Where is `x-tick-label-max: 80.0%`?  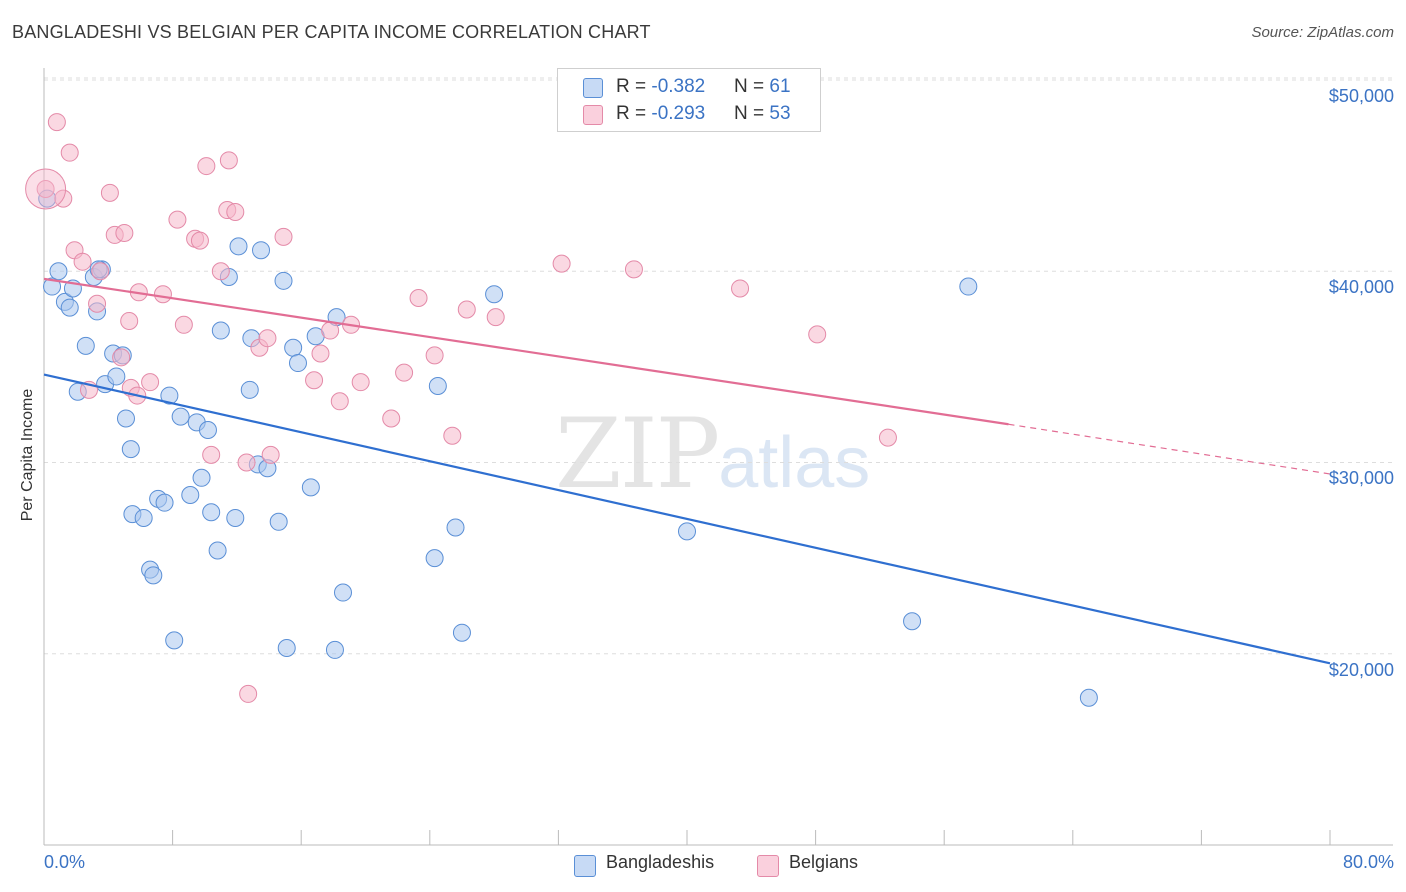
x-tick-label-max: 80.0% is located at coordinates (1368, 862).